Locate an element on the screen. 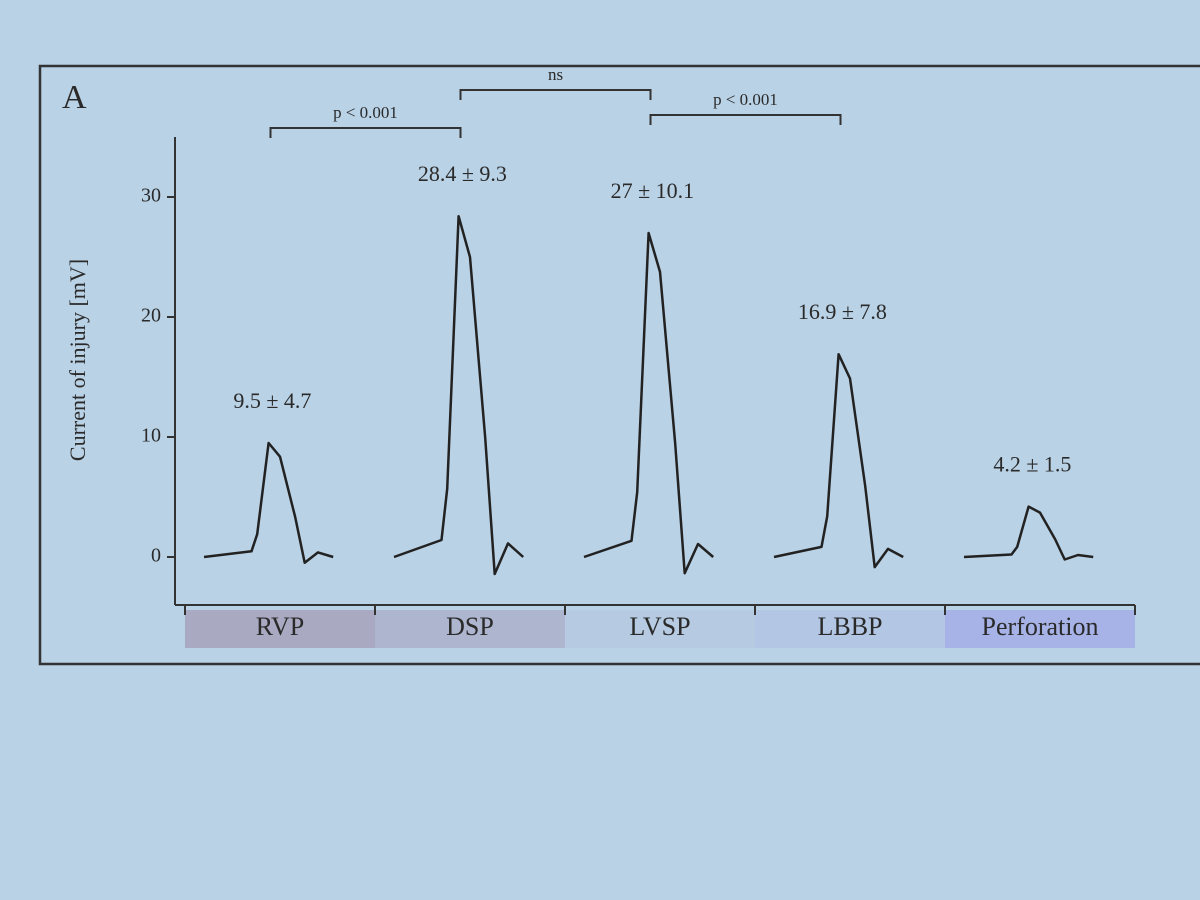 This screenshot has width=1200, height=900. y-tick-label: 10 is located at coordinates (151, 436).